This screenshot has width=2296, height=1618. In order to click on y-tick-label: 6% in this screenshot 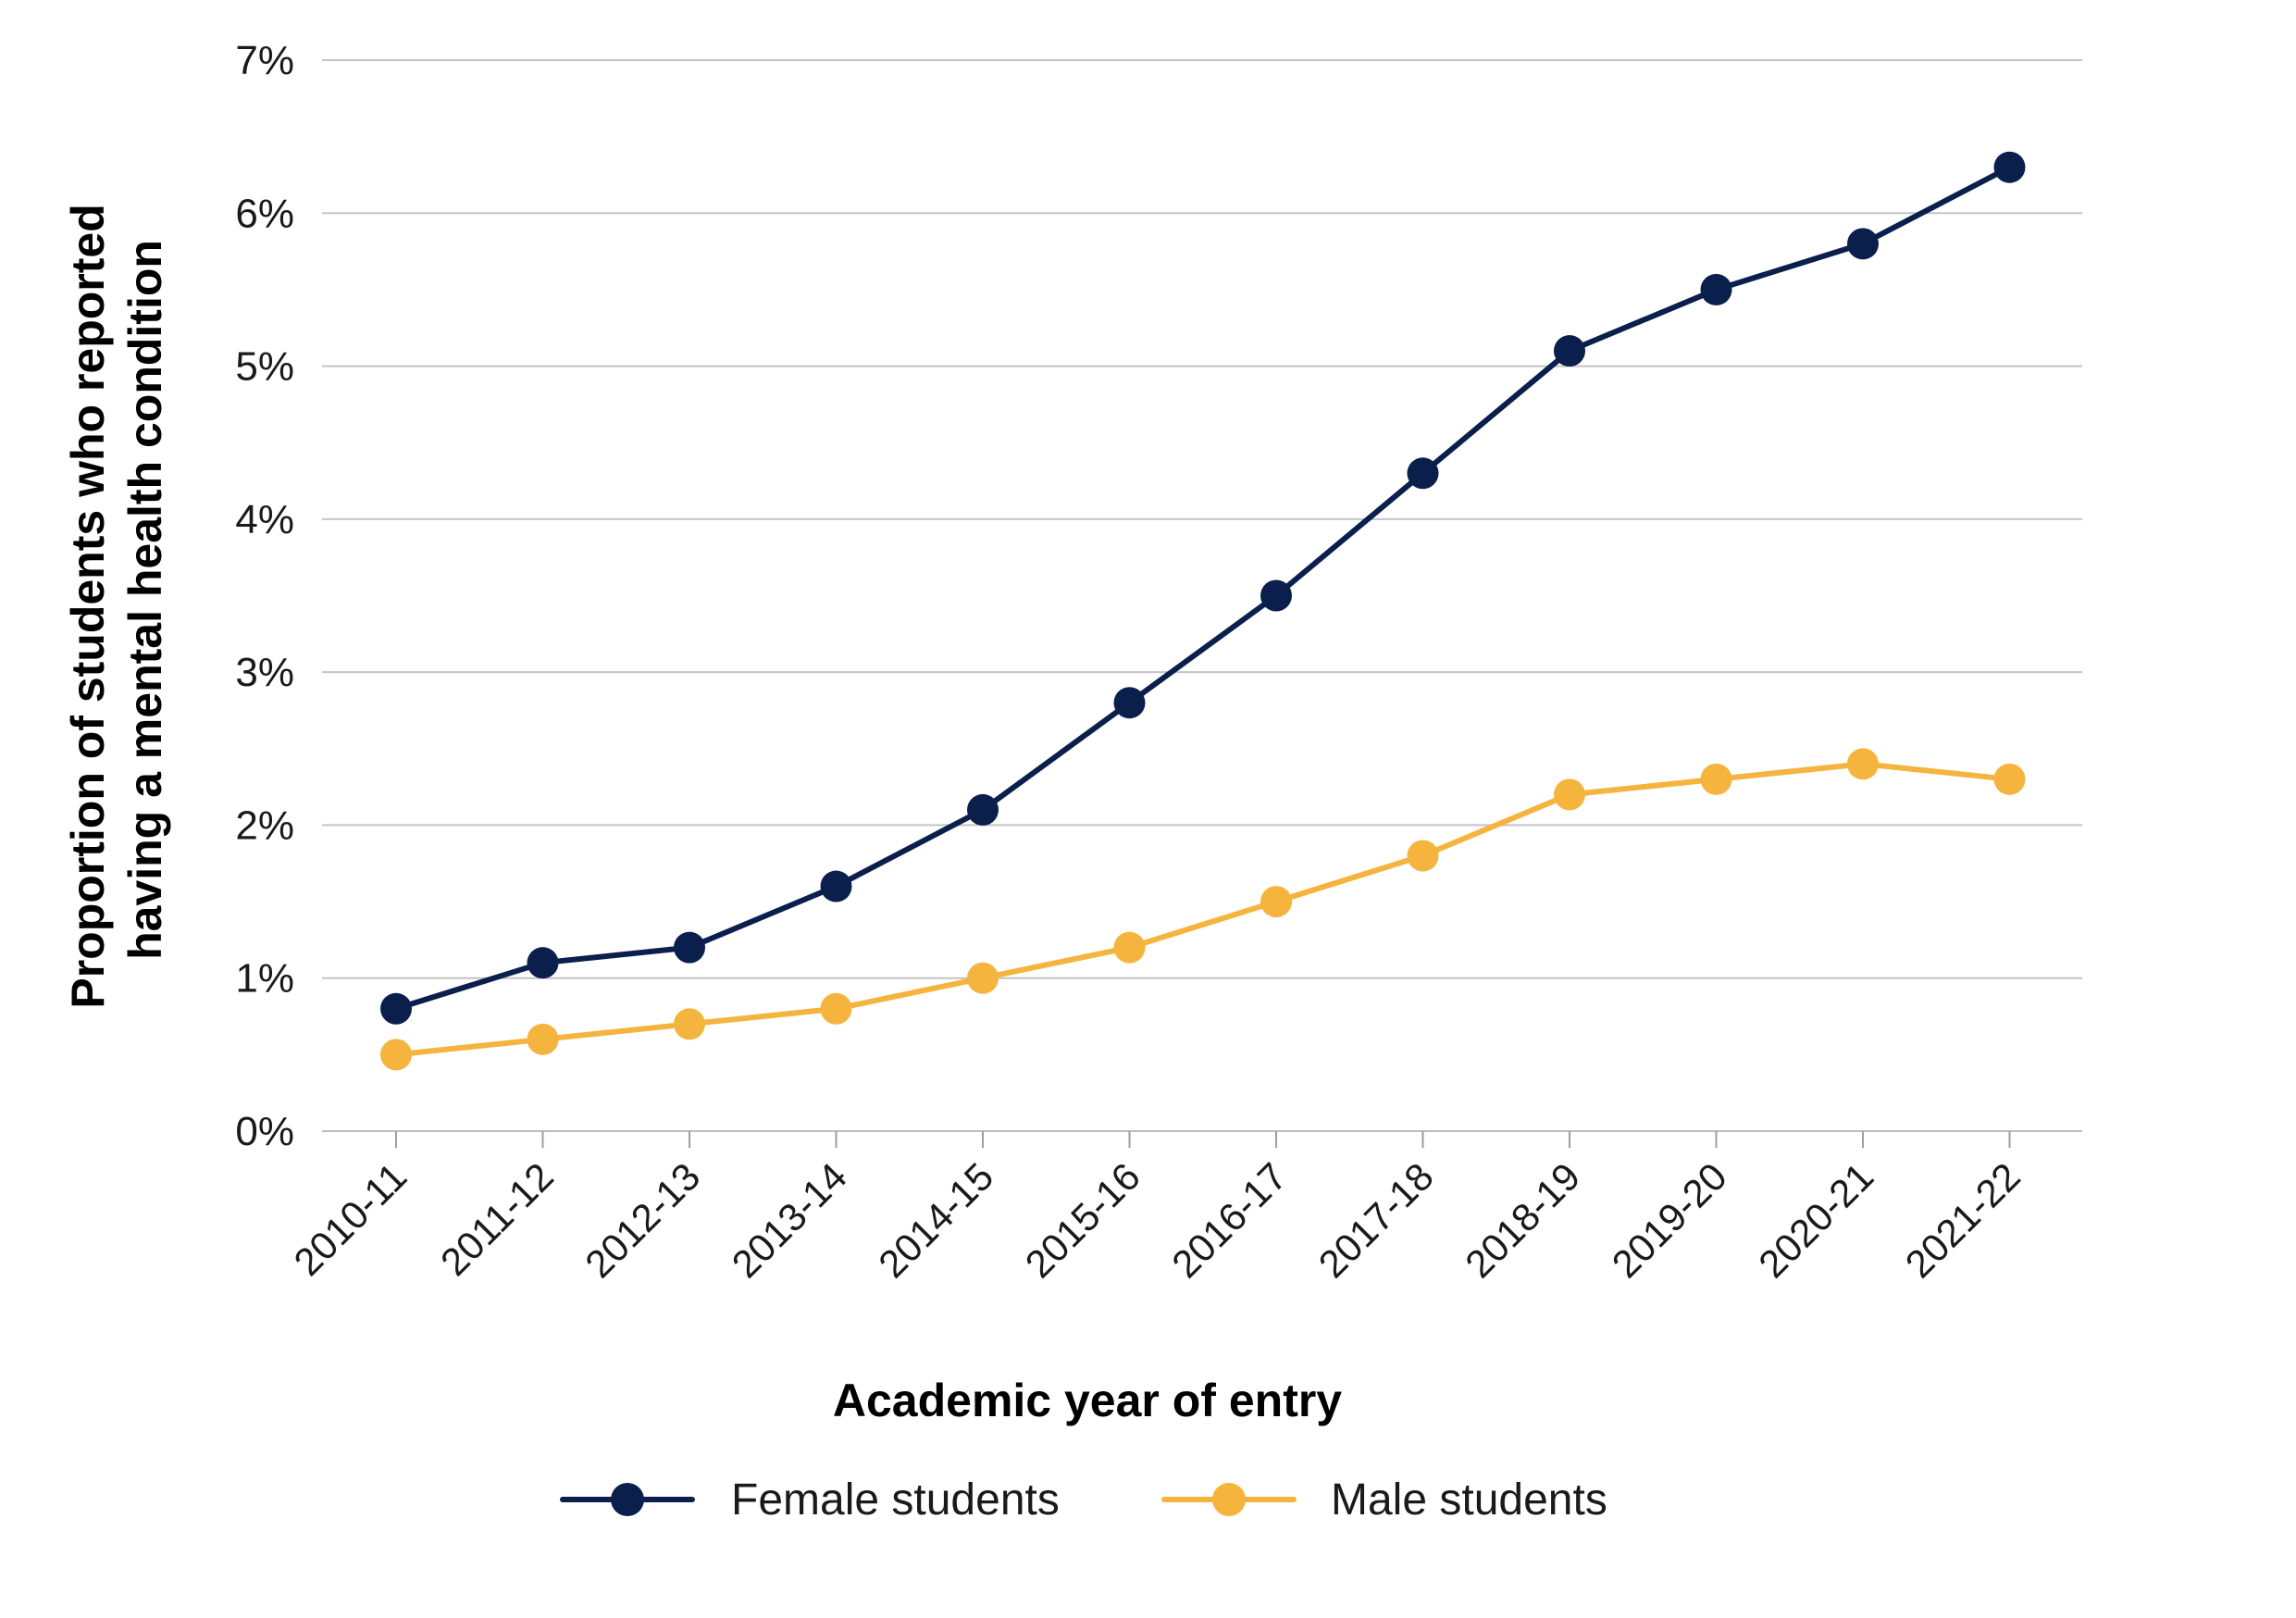, I will do `click(265, 213)`.